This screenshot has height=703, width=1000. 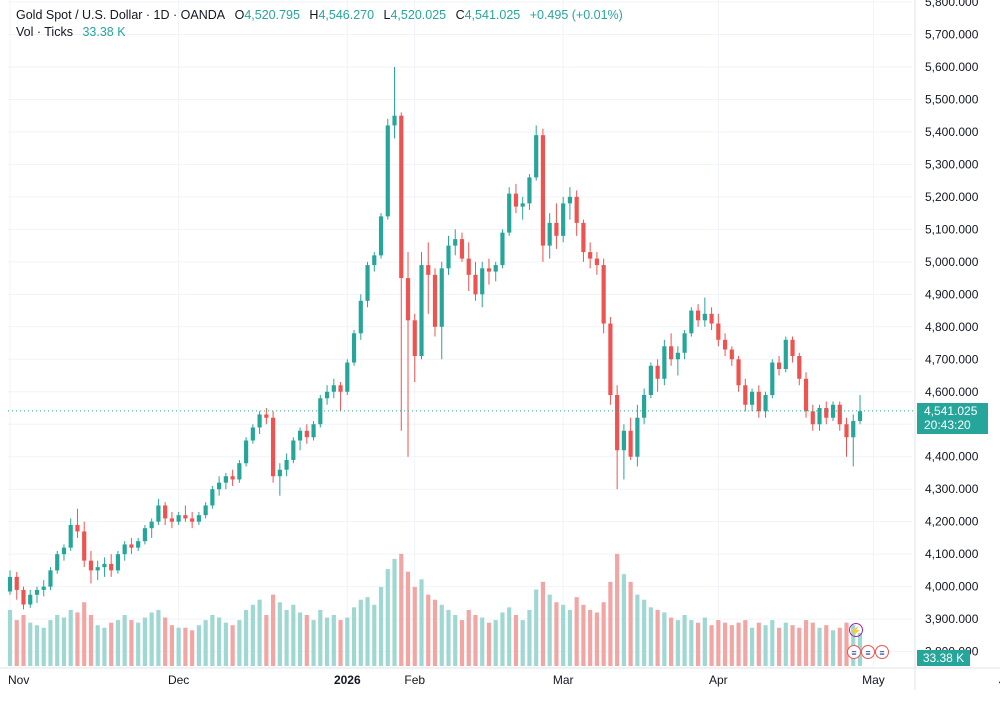 I want to click on symbol-title: Gold Spot / U.S. Dollar · 1D · OANDA, so click(x=121, y=15).